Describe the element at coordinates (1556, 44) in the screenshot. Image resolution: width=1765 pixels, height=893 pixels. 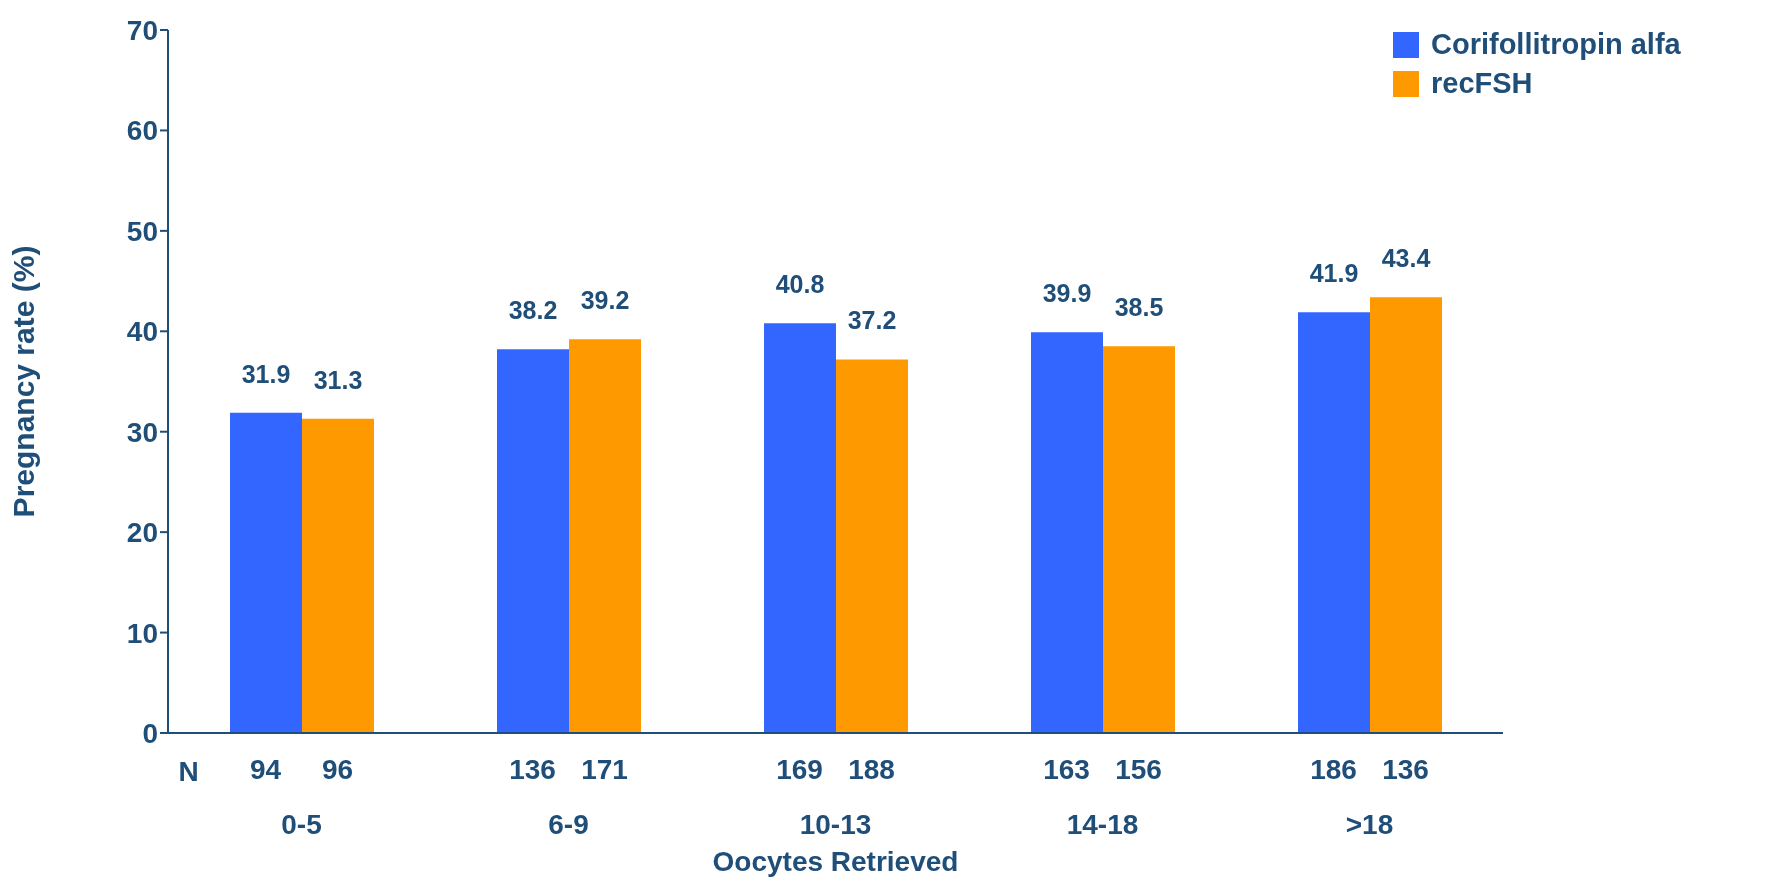
I see `legend-label: Corifollitropin alfa` at that location.